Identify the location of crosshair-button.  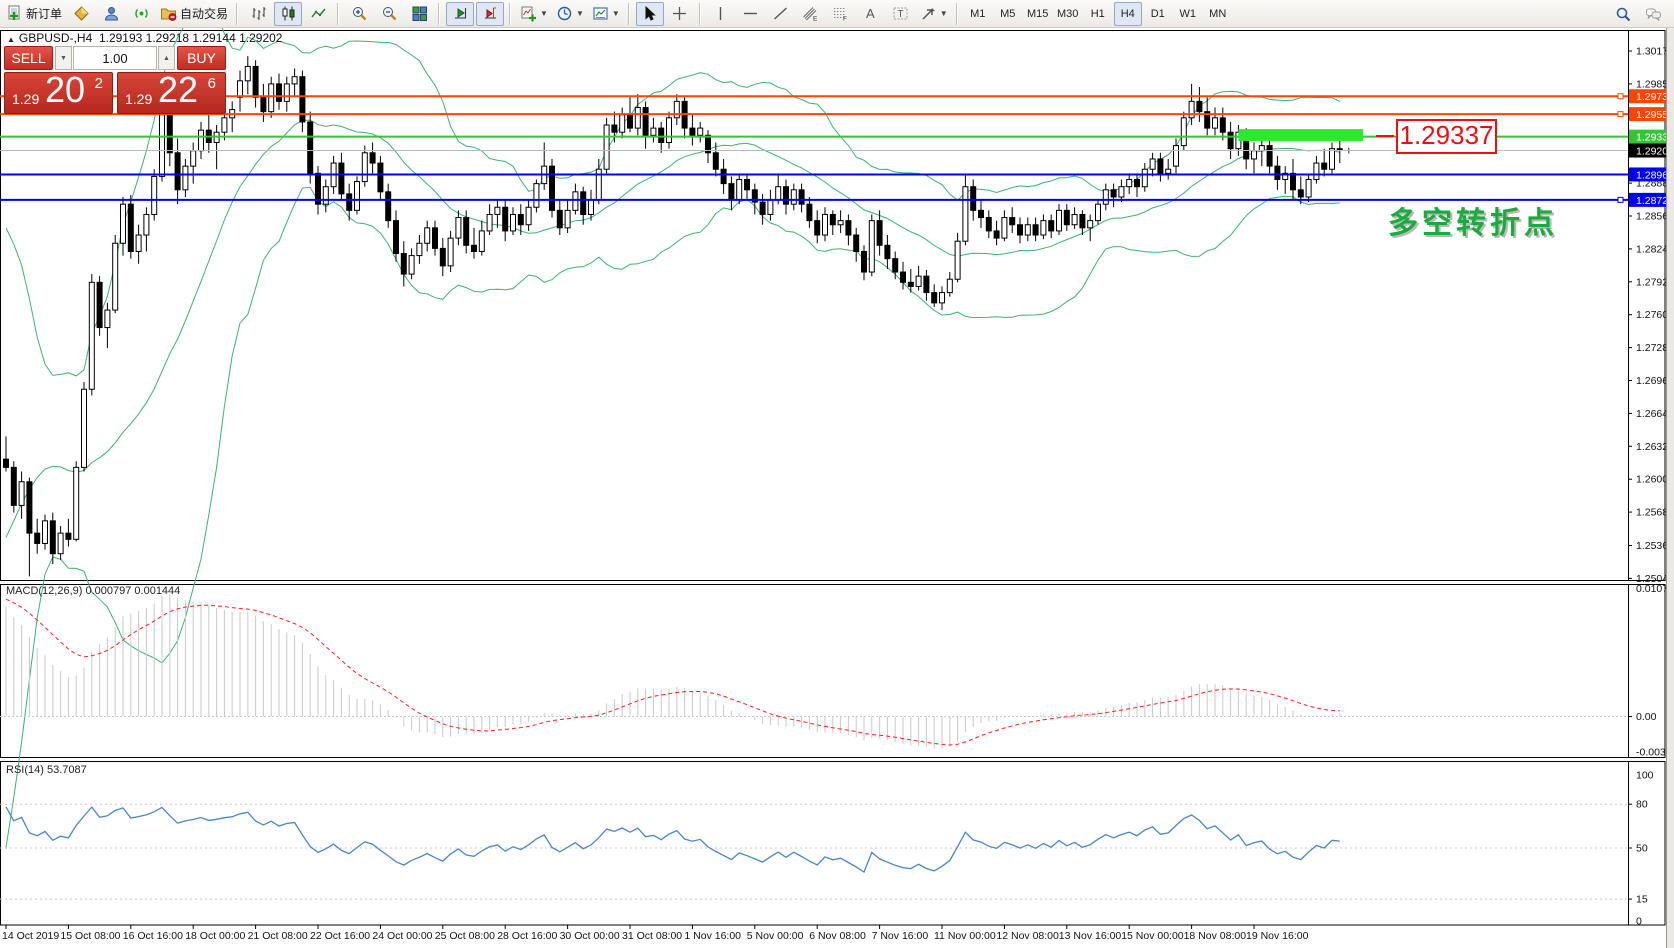
(680, 14).